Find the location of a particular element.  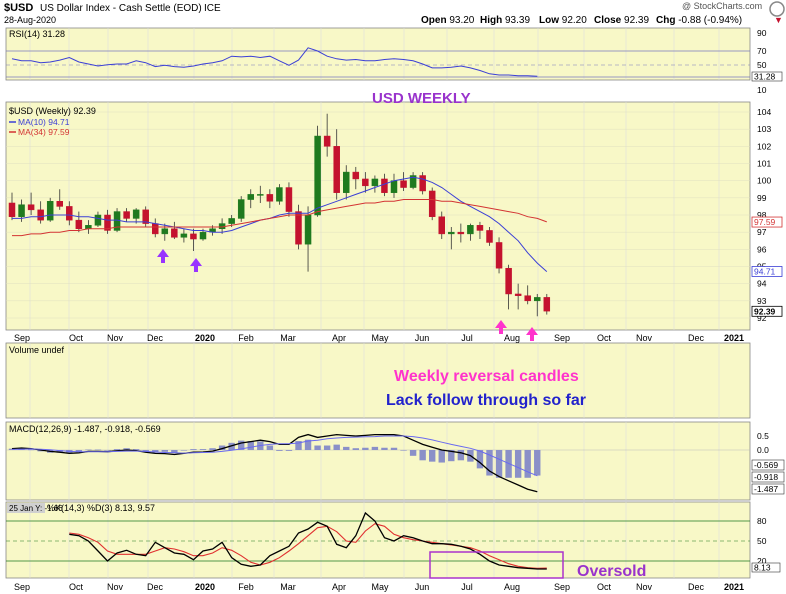

x-tick-label: Jun is located at coordinates (422, 587).